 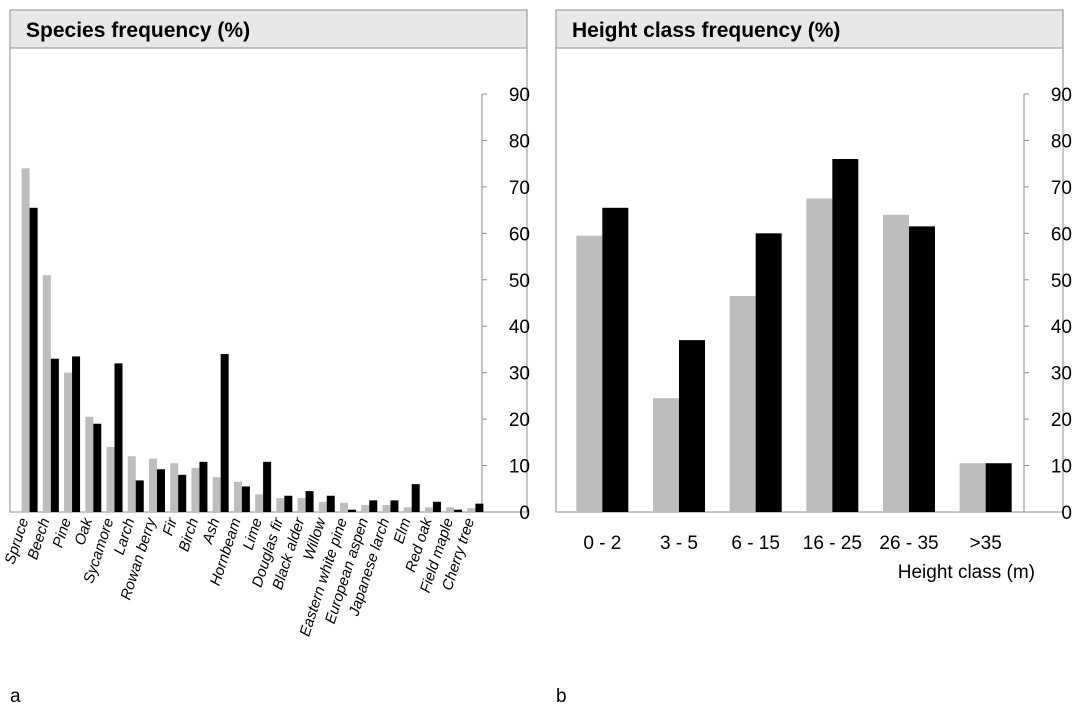 What do you see at coordinates (561, 696) in the screenshot?
I see `panel-b-label: b` at bounding box center [561, 696].